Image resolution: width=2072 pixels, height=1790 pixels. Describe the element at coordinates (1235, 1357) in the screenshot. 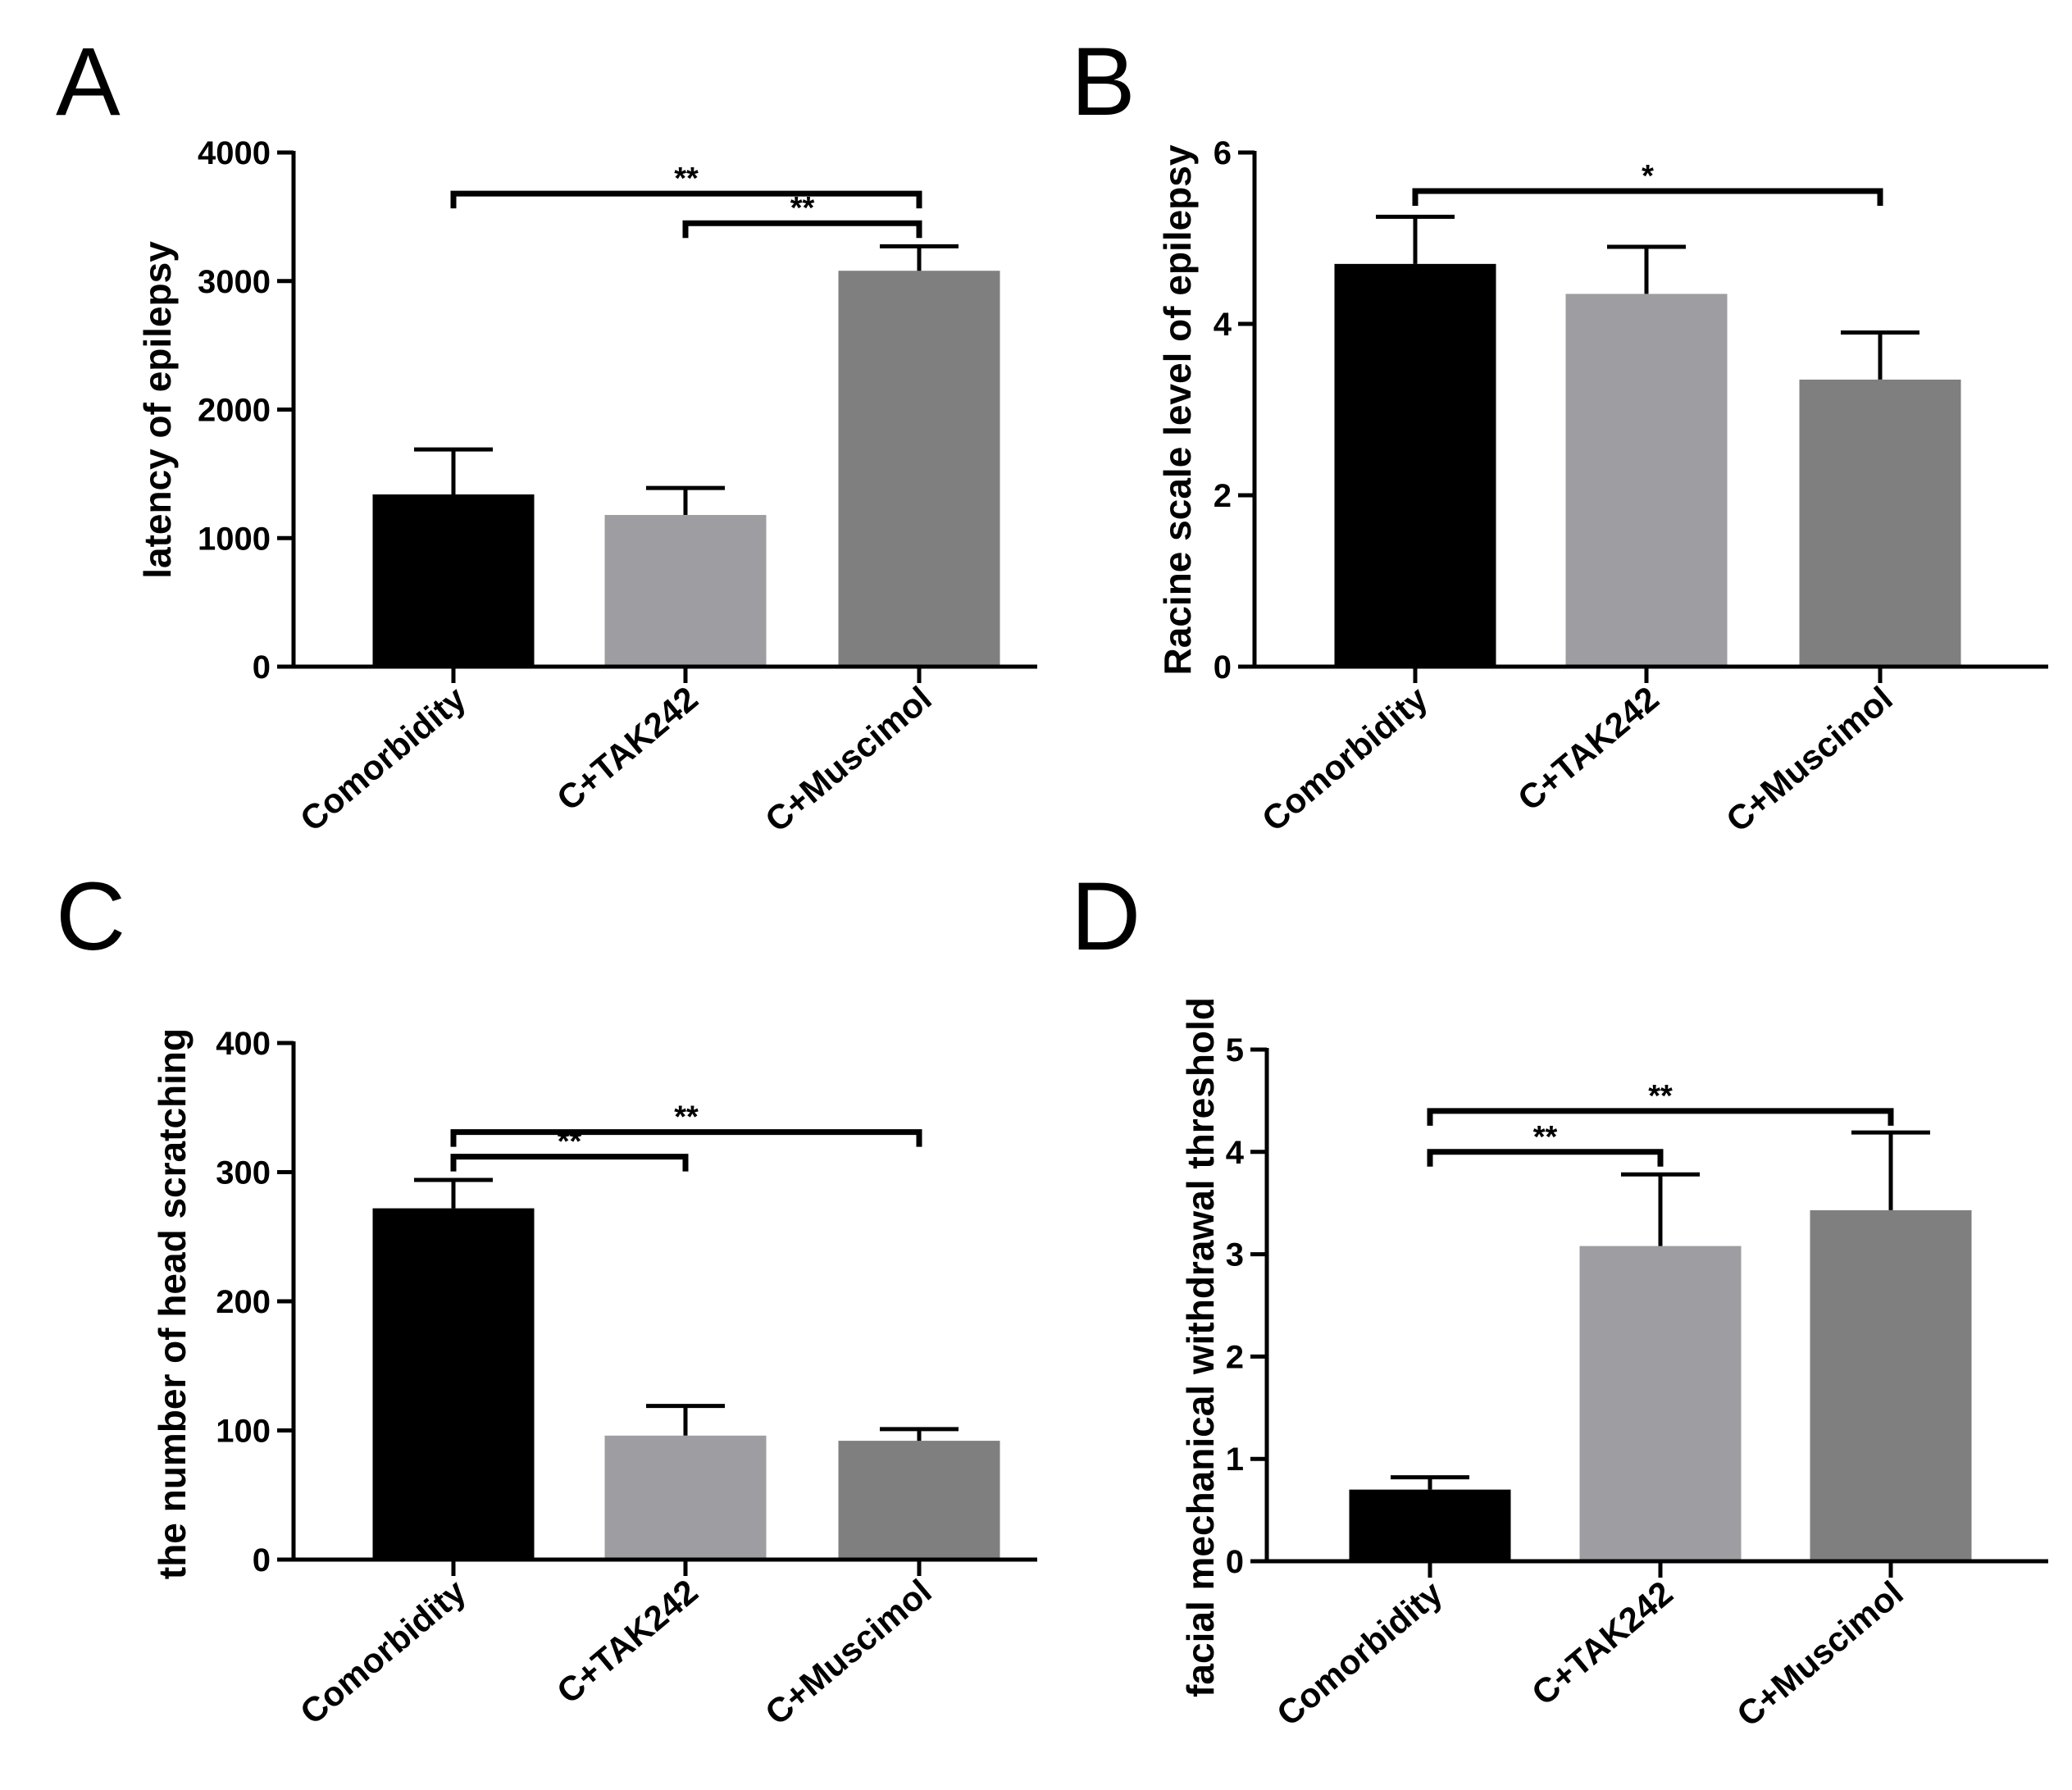

I see `y-tick-label-d-2: 2` at that location.